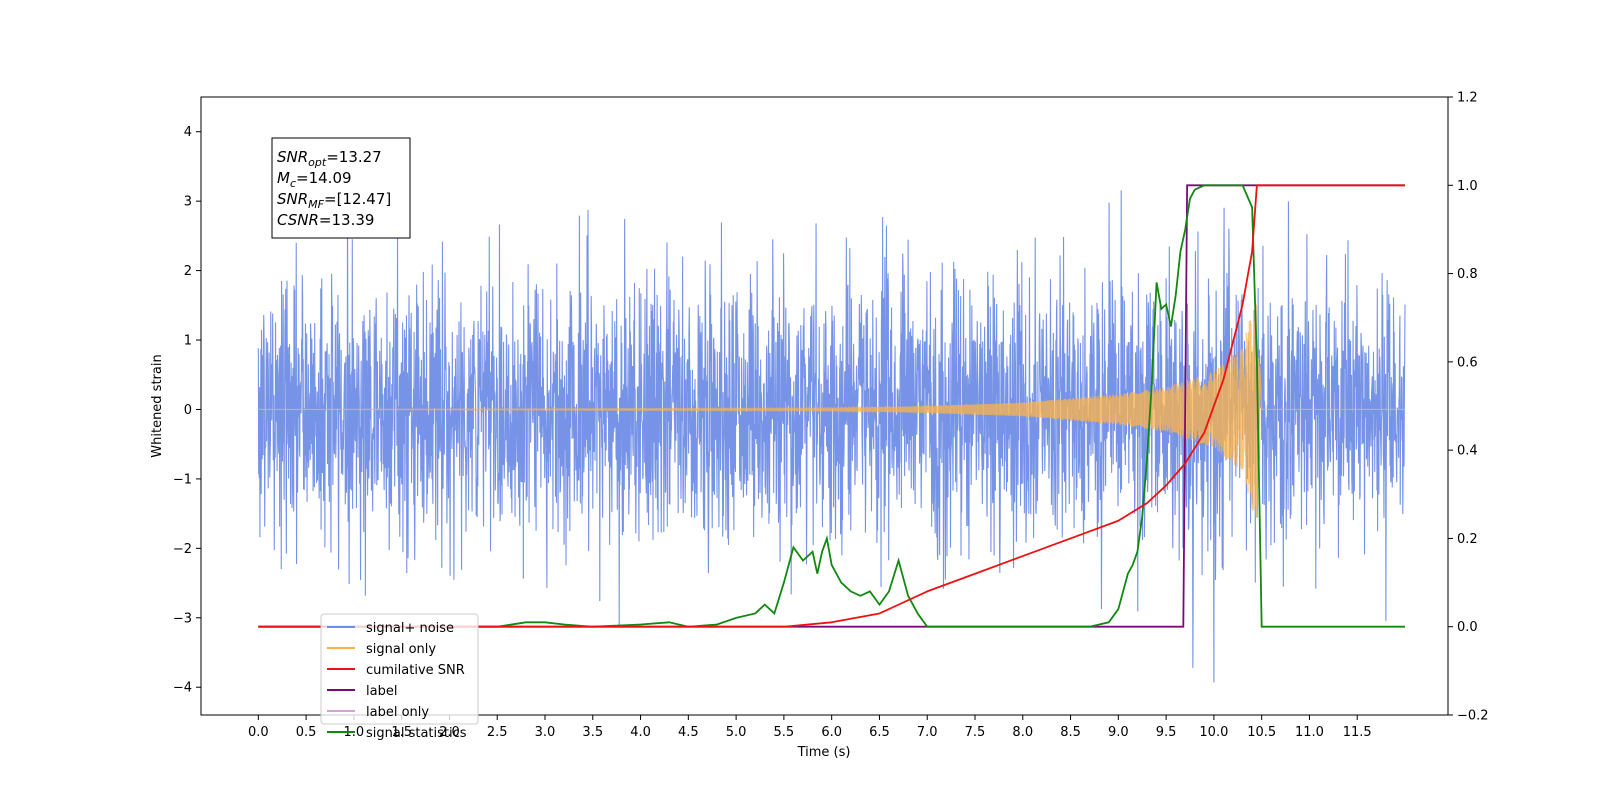 This screenshot has width=1600, height=800. I want to click on y-tick-label-right: 1.0, so click(1467, 186).